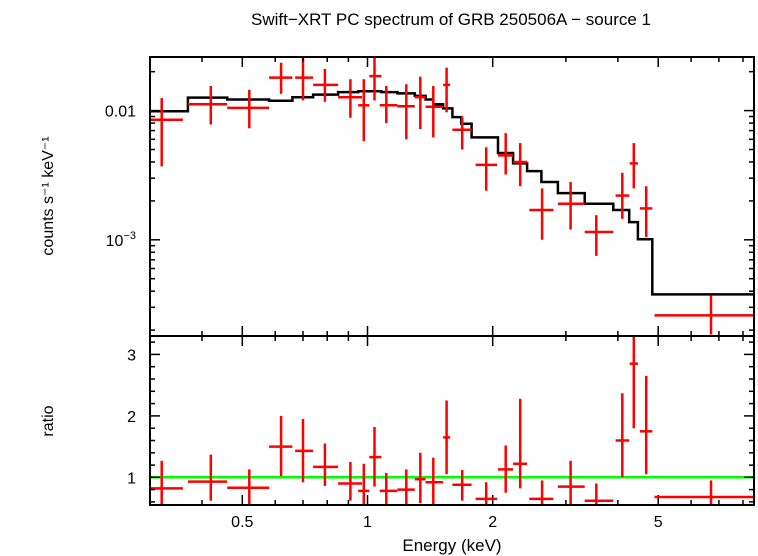 The width and height of the screenshot is (758, 556). I want to click on spectrum-y-tick-label: 0.01, so click(120, 112).